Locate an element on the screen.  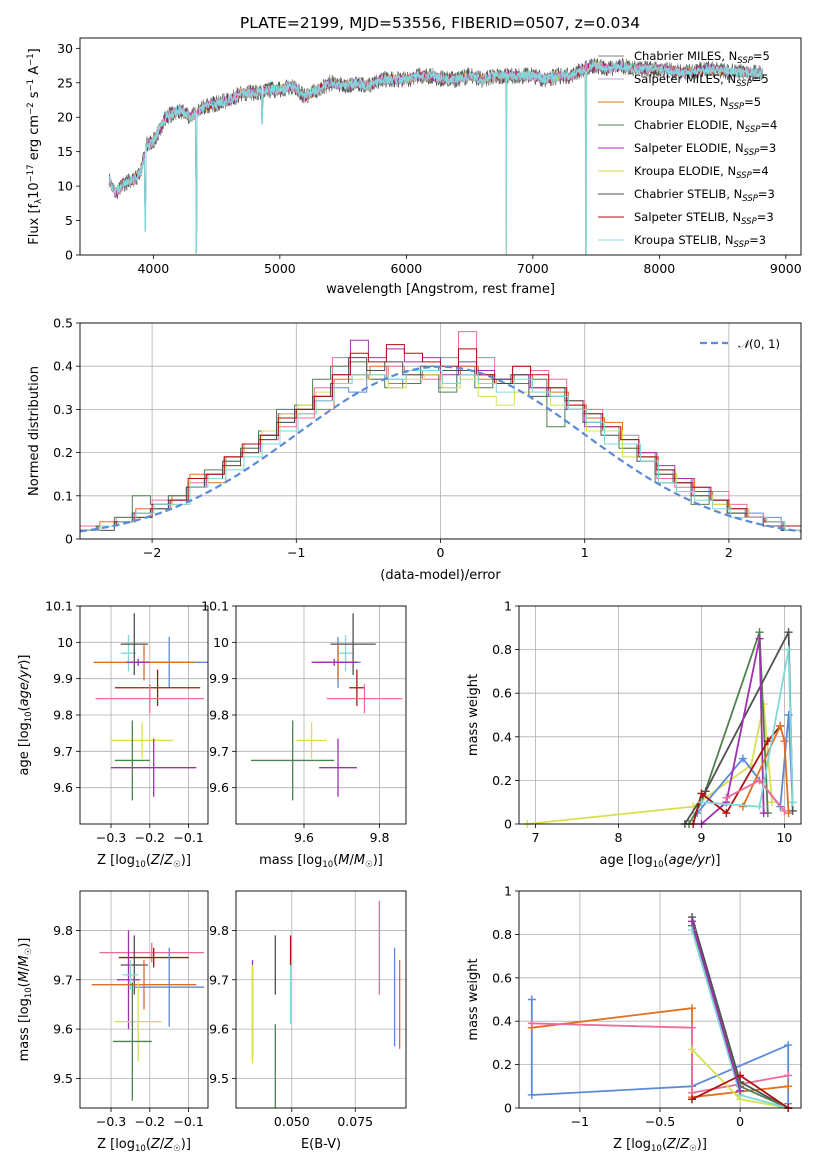
mass_vs_ebv-frame is located at coordinates (321, 999).